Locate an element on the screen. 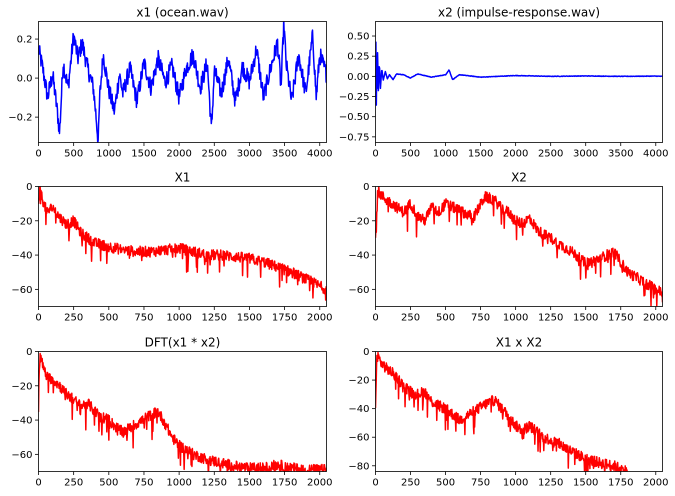 This screenshot has width=675, height=496. y-tick-label: −0.2 is located at coordinates (20, 118).